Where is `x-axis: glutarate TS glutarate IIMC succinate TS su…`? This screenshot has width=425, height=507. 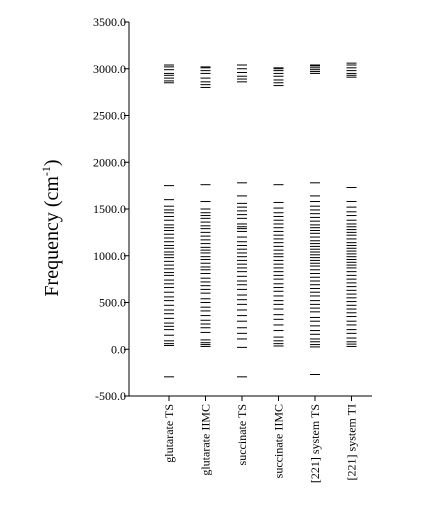 x-axis: glutarate TS glutarate IIMC succinate TS su… is located at coordinates (250, 439).